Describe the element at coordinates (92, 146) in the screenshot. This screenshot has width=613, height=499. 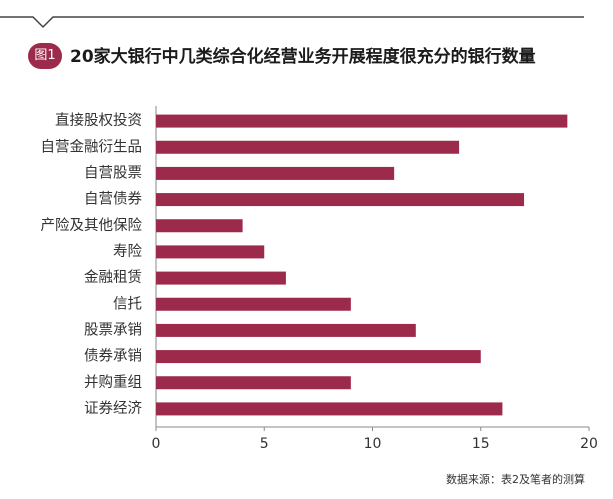
I see `category-label-2: 自营金融衍生品` at that location.